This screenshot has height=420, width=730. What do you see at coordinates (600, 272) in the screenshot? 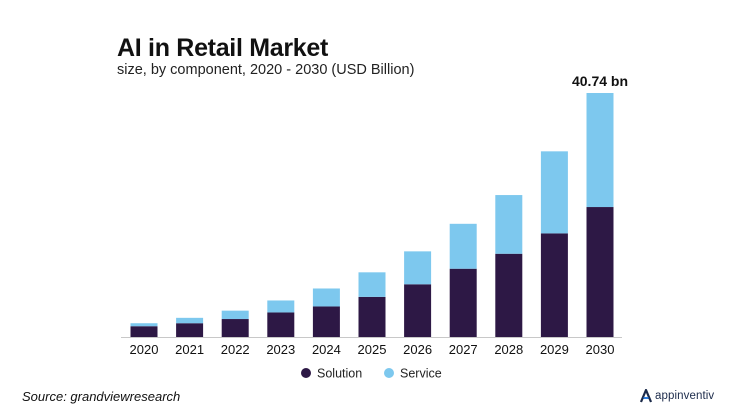
I see `bar-solution-2030` at bounding box center [600, 272].